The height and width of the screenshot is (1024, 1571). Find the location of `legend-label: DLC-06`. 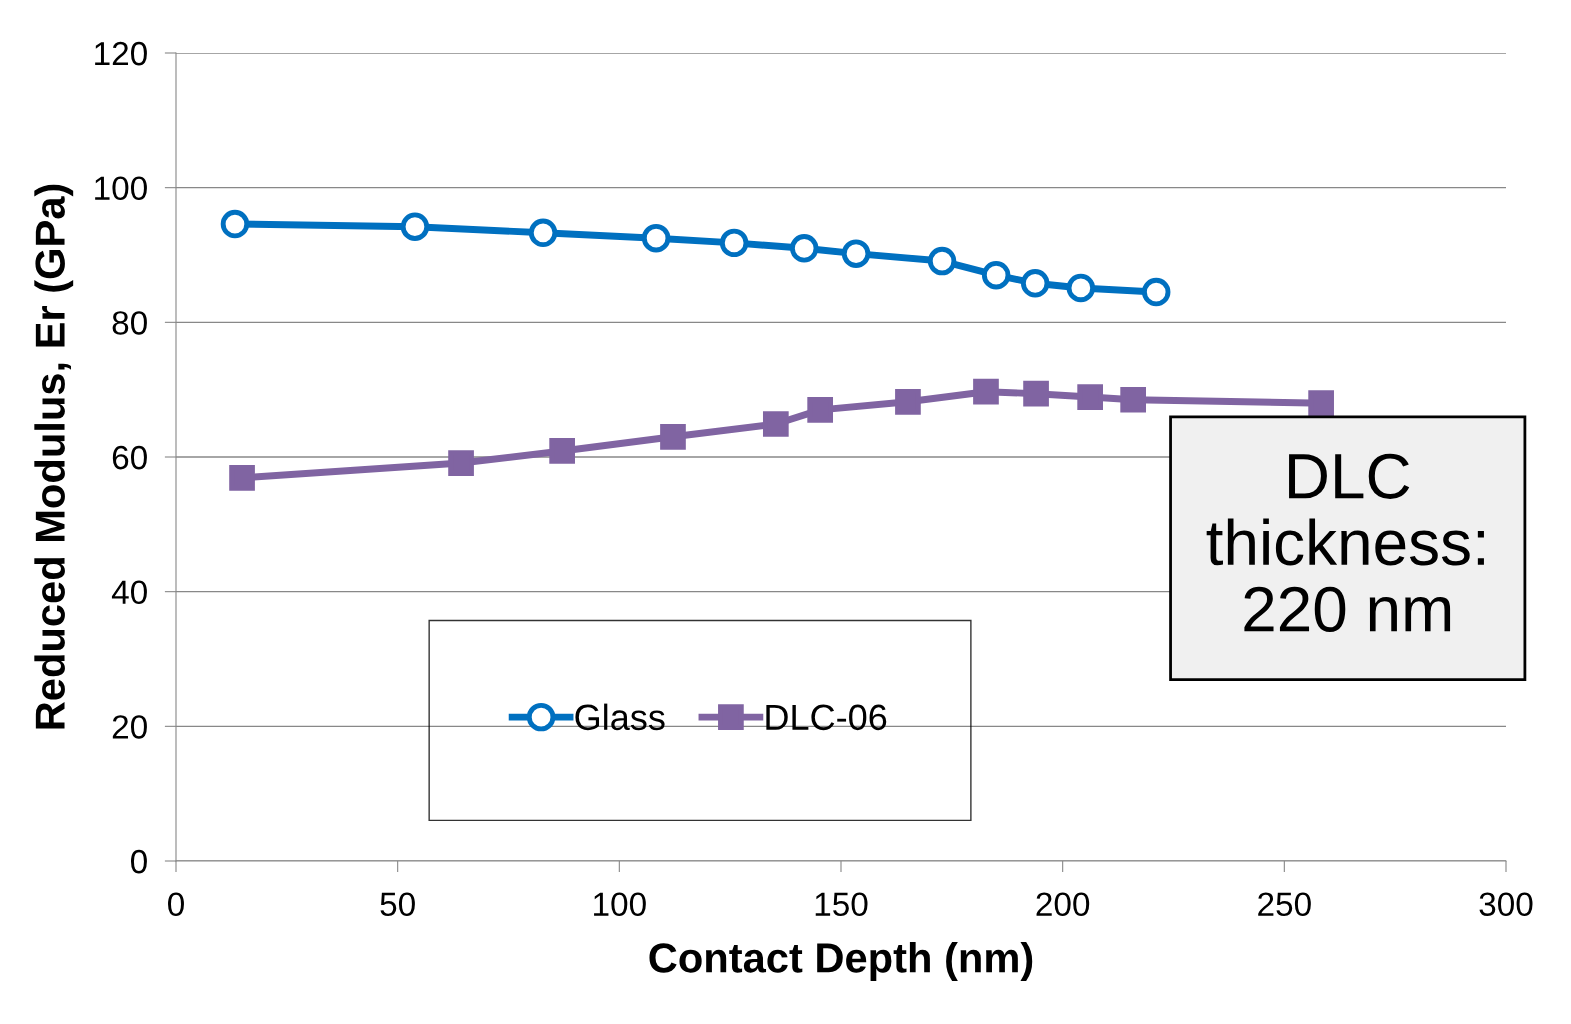

legend-label: DLC-06 is located at coordinates (826, 717).